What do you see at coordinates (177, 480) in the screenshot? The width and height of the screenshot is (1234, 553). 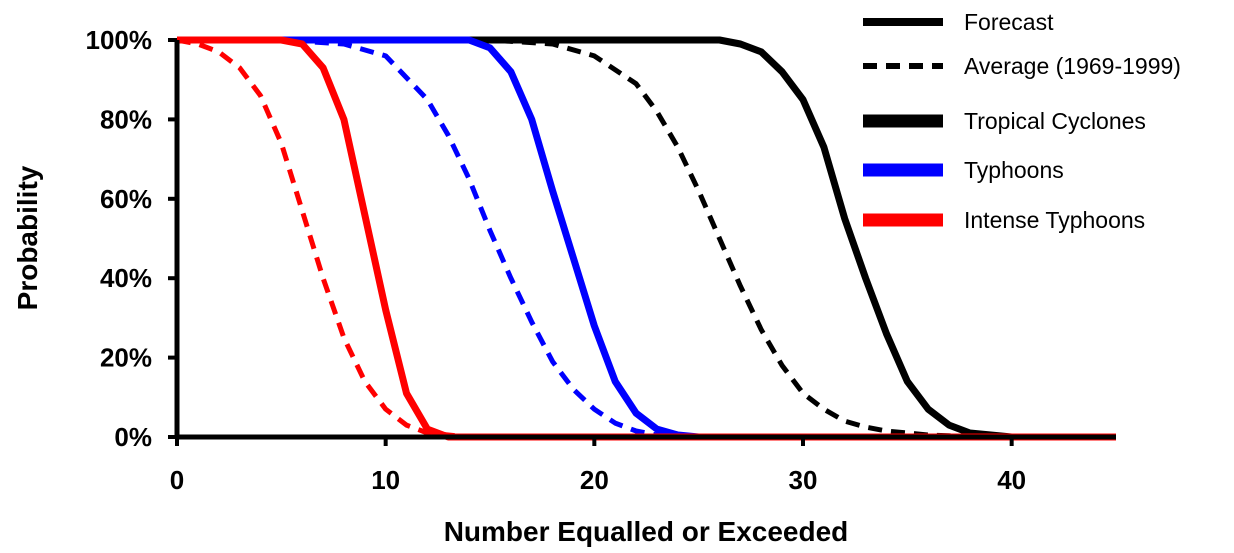 I see `x-tick-label: 0` at bounding box center [177, 480].